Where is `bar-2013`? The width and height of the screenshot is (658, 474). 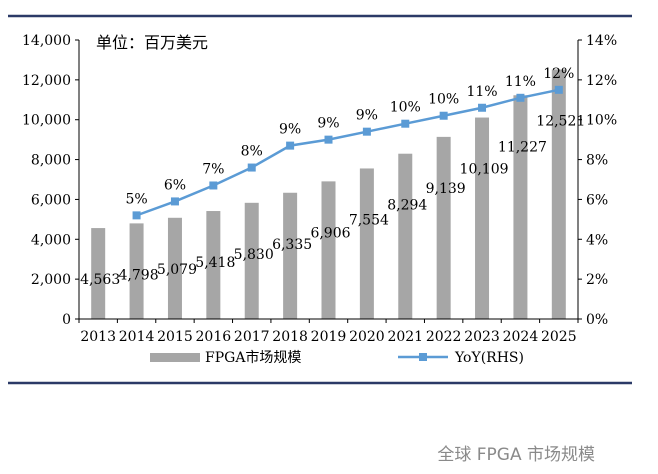 bar-2013 is located at coordinates (98, 273).